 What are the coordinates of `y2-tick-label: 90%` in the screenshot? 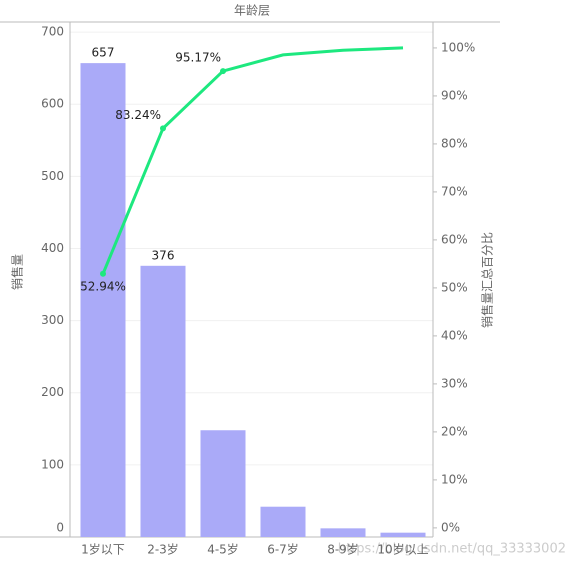 It's located at (454, 95).